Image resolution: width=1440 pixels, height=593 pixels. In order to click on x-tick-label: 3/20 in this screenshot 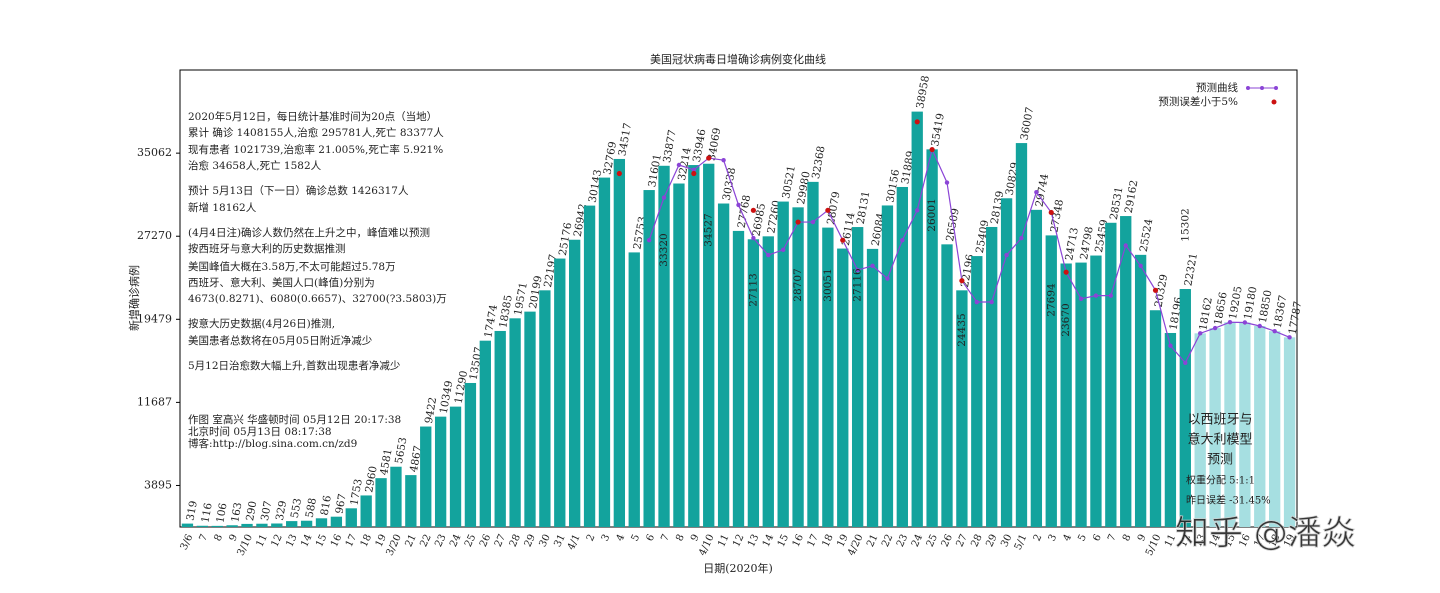, I will do `click(393, 545)`.